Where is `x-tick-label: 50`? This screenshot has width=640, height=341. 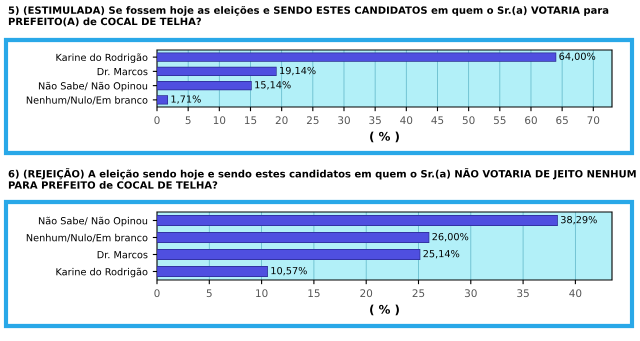 x-tick-label: 50 is located at coordinates (468, 120).